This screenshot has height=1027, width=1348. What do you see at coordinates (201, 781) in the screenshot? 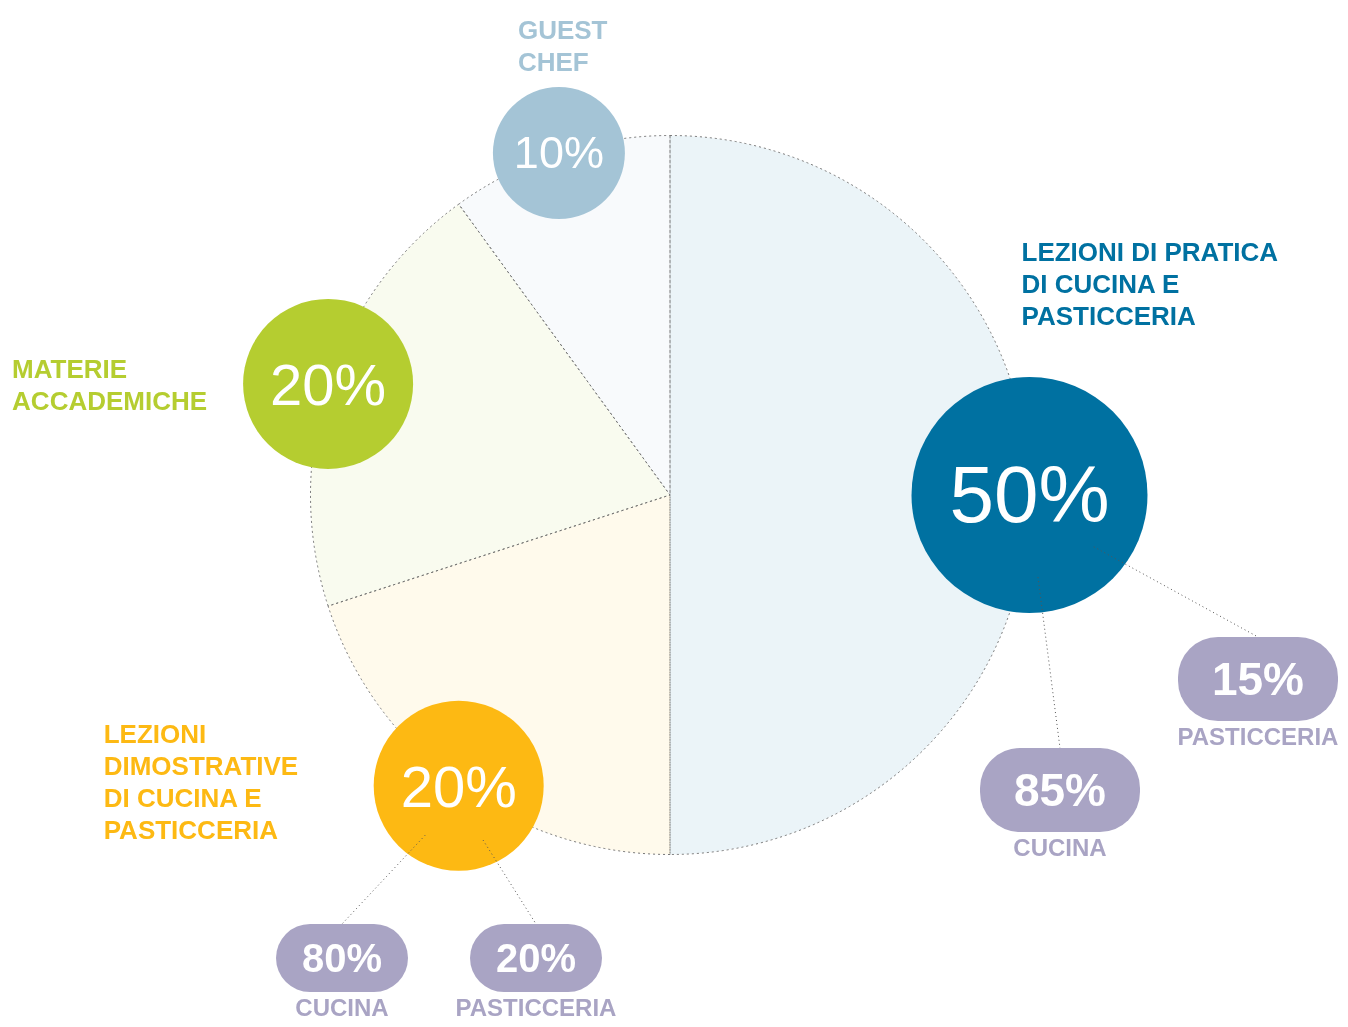
I see `slice-label: LEZIONI DIMOSTRATIVE DI CUCINA E PASTICCERIA` at bounding box center [201, 781].